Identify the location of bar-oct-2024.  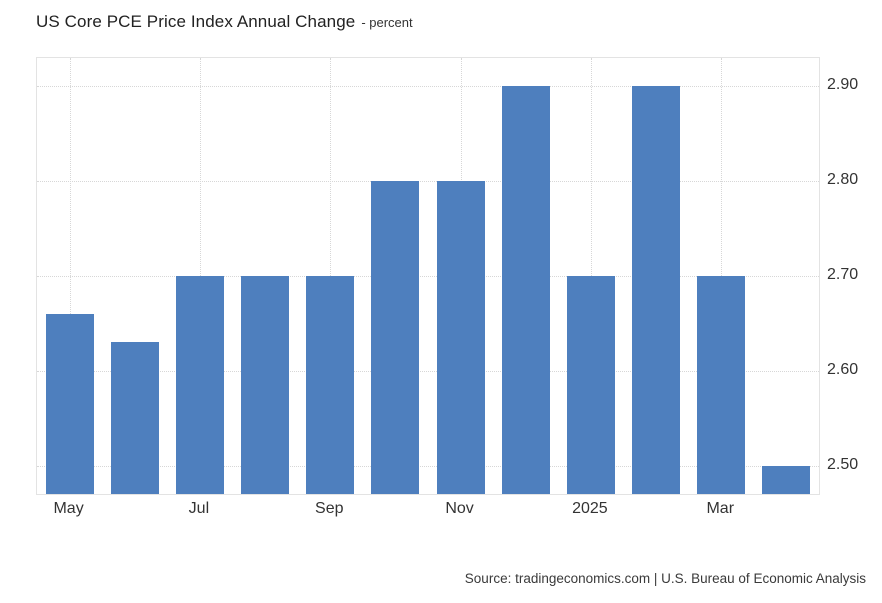
(395, 337).